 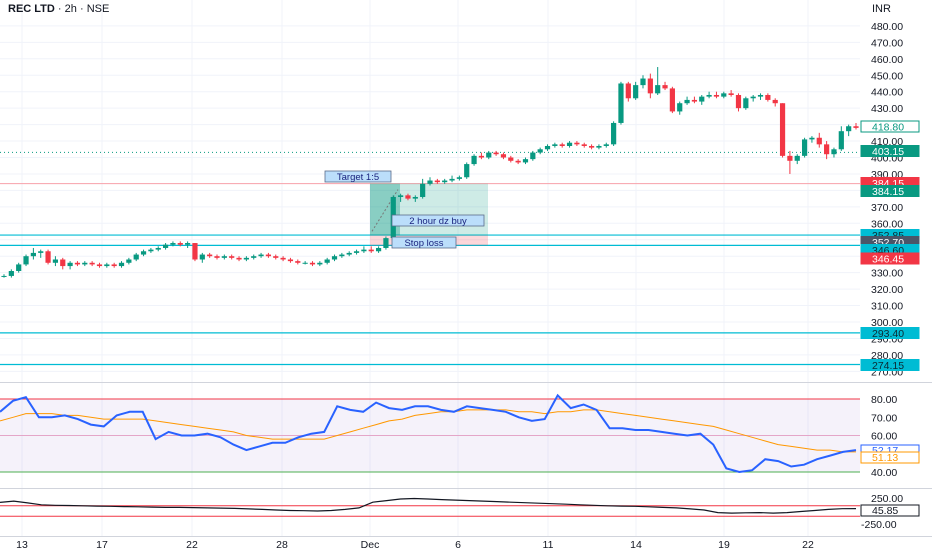 I want to click on time-tick-label: 17, so click(x=102, y=544).